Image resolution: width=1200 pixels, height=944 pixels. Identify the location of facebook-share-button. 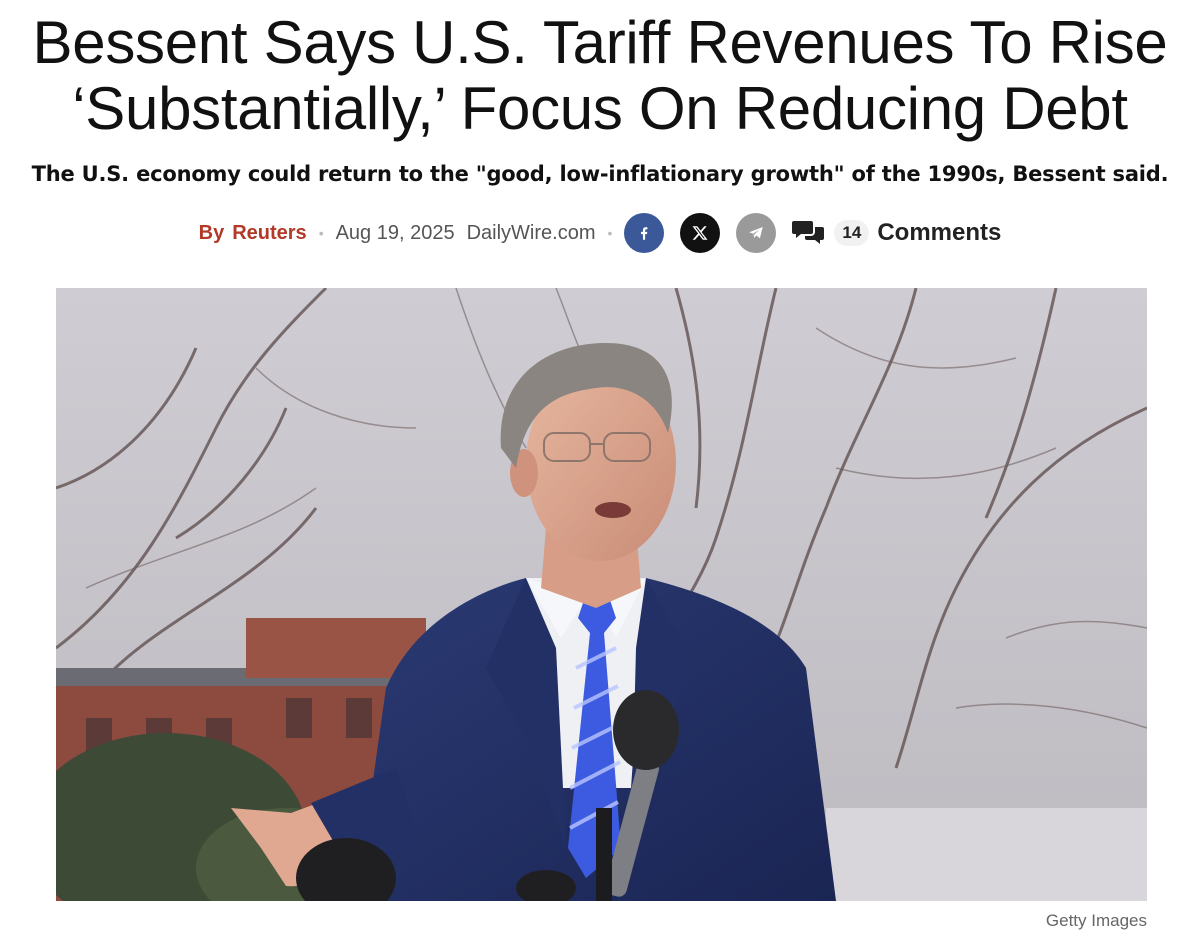
(644, 233).